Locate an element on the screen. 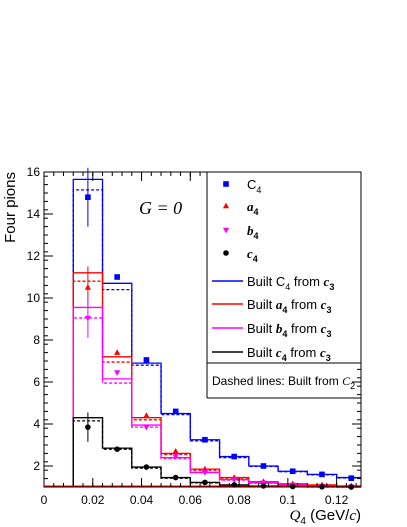  y-tick-label: 10 is located at coordinates (34, 298).